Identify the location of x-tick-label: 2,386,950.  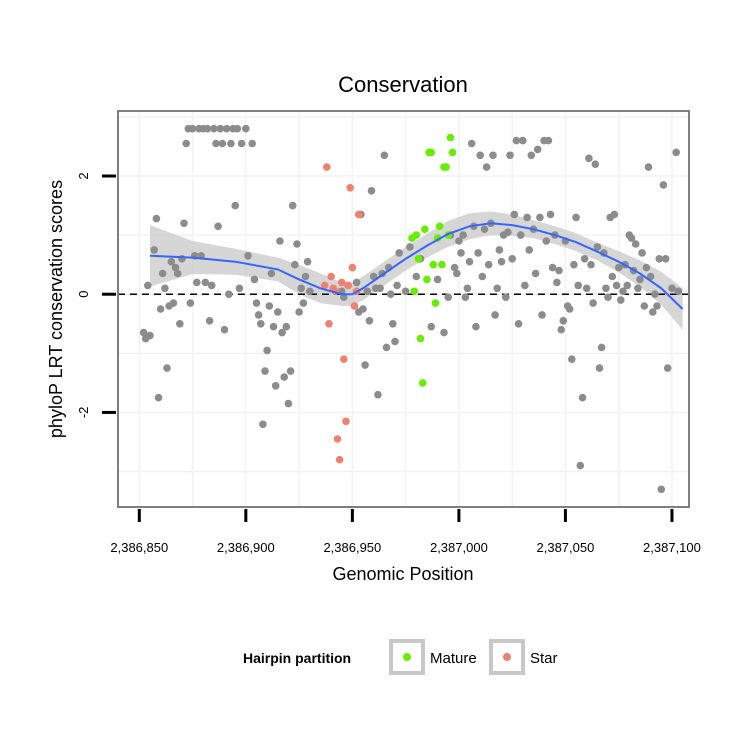
(352, 547).